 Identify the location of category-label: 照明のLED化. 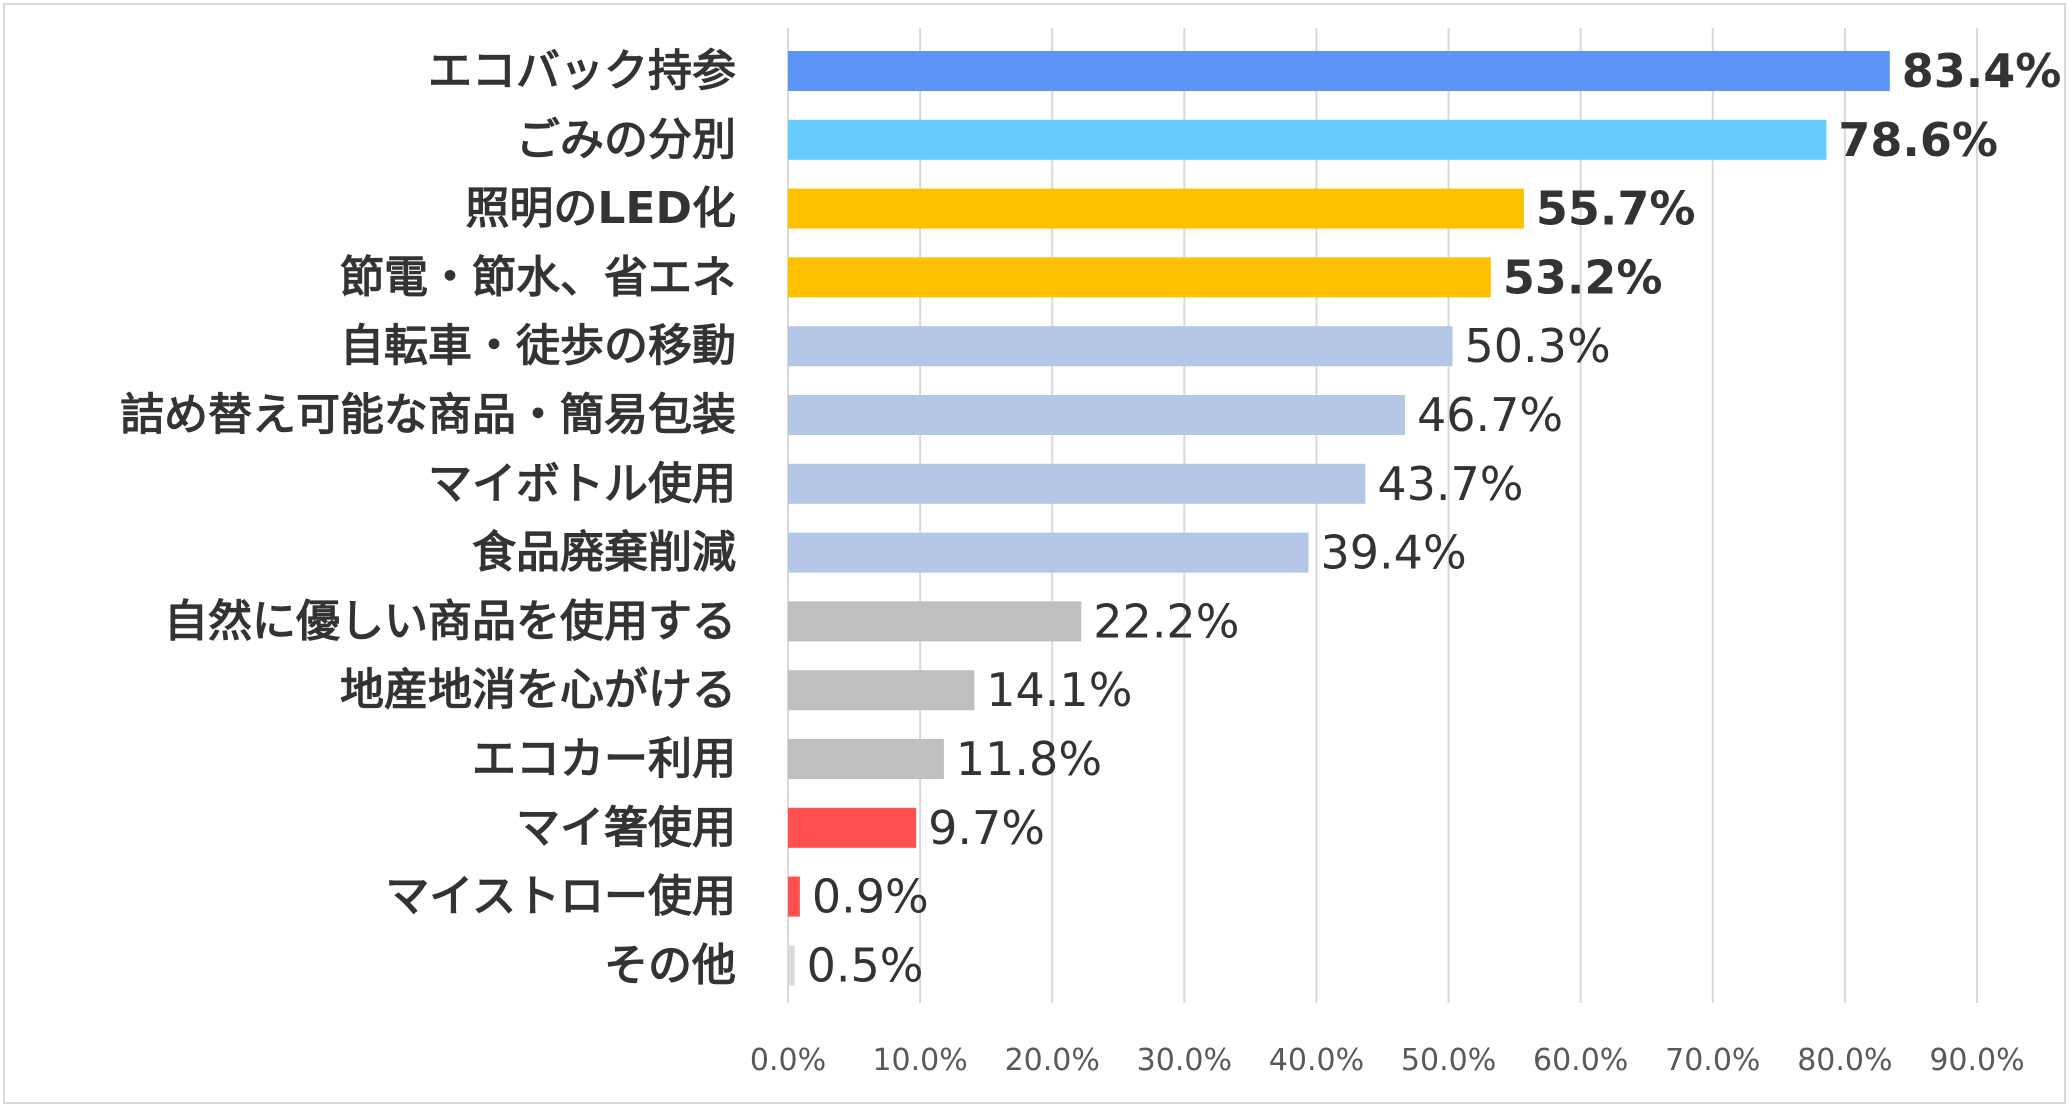
(600, 208).